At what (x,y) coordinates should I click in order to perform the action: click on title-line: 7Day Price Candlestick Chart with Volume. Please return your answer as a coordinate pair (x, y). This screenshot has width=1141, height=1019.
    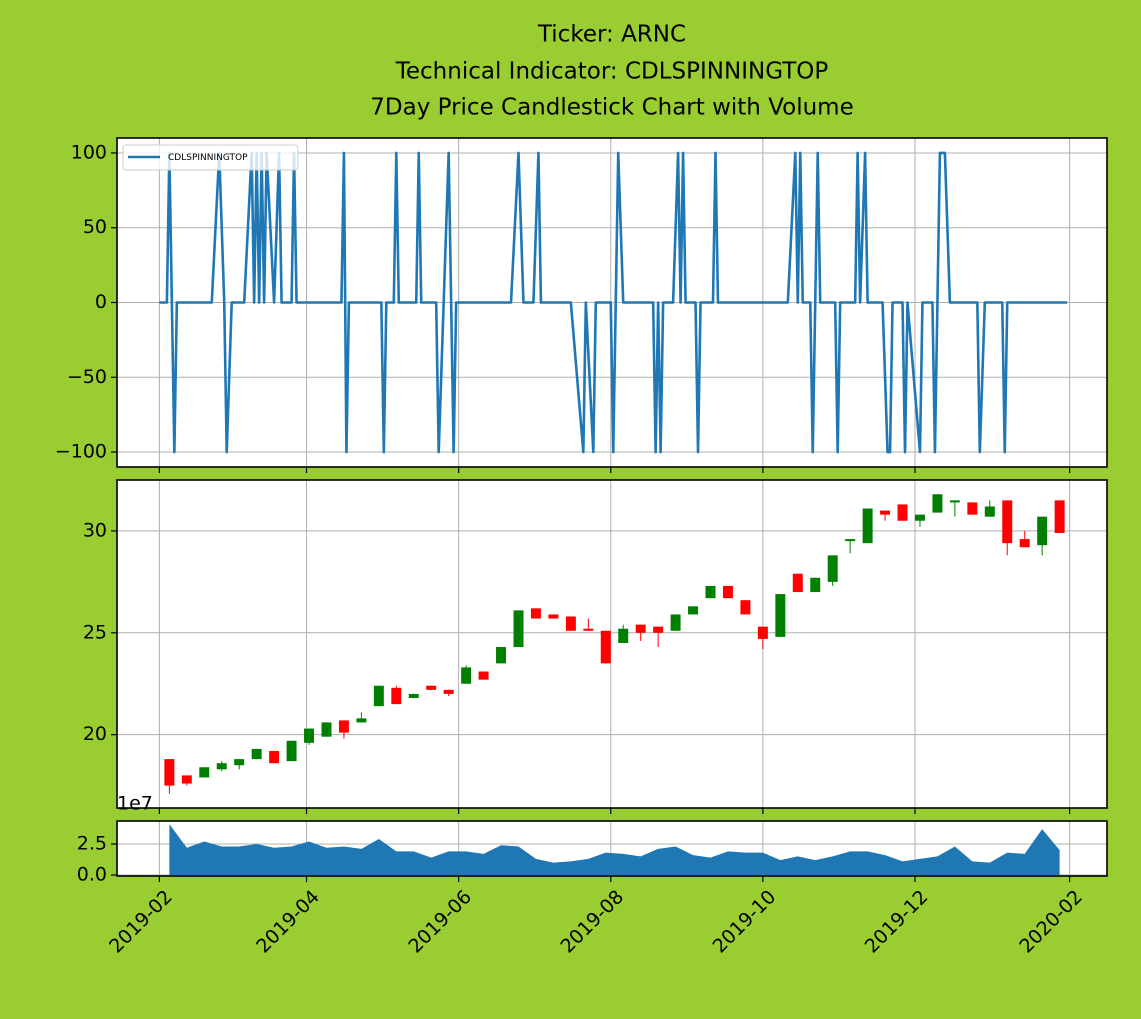
    Looking at the image, I should click on (611, 108).